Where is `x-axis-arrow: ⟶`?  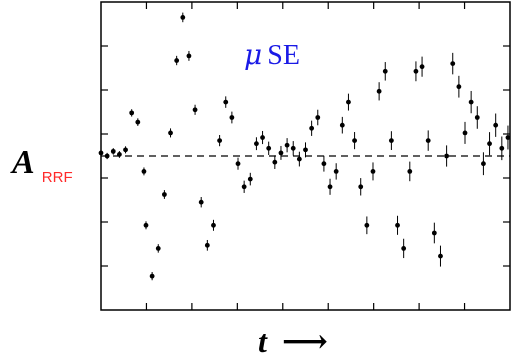
x-axis-arrow: ⟶ is located at coordinates (305, 339).